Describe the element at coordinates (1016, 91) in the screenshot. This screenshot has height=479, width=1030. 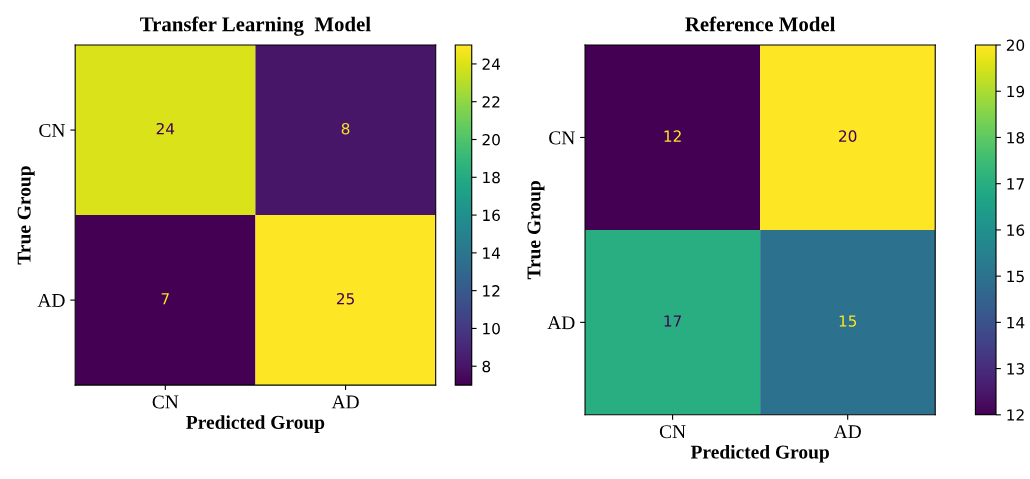
I see `color-bar-label: 19` at that location.